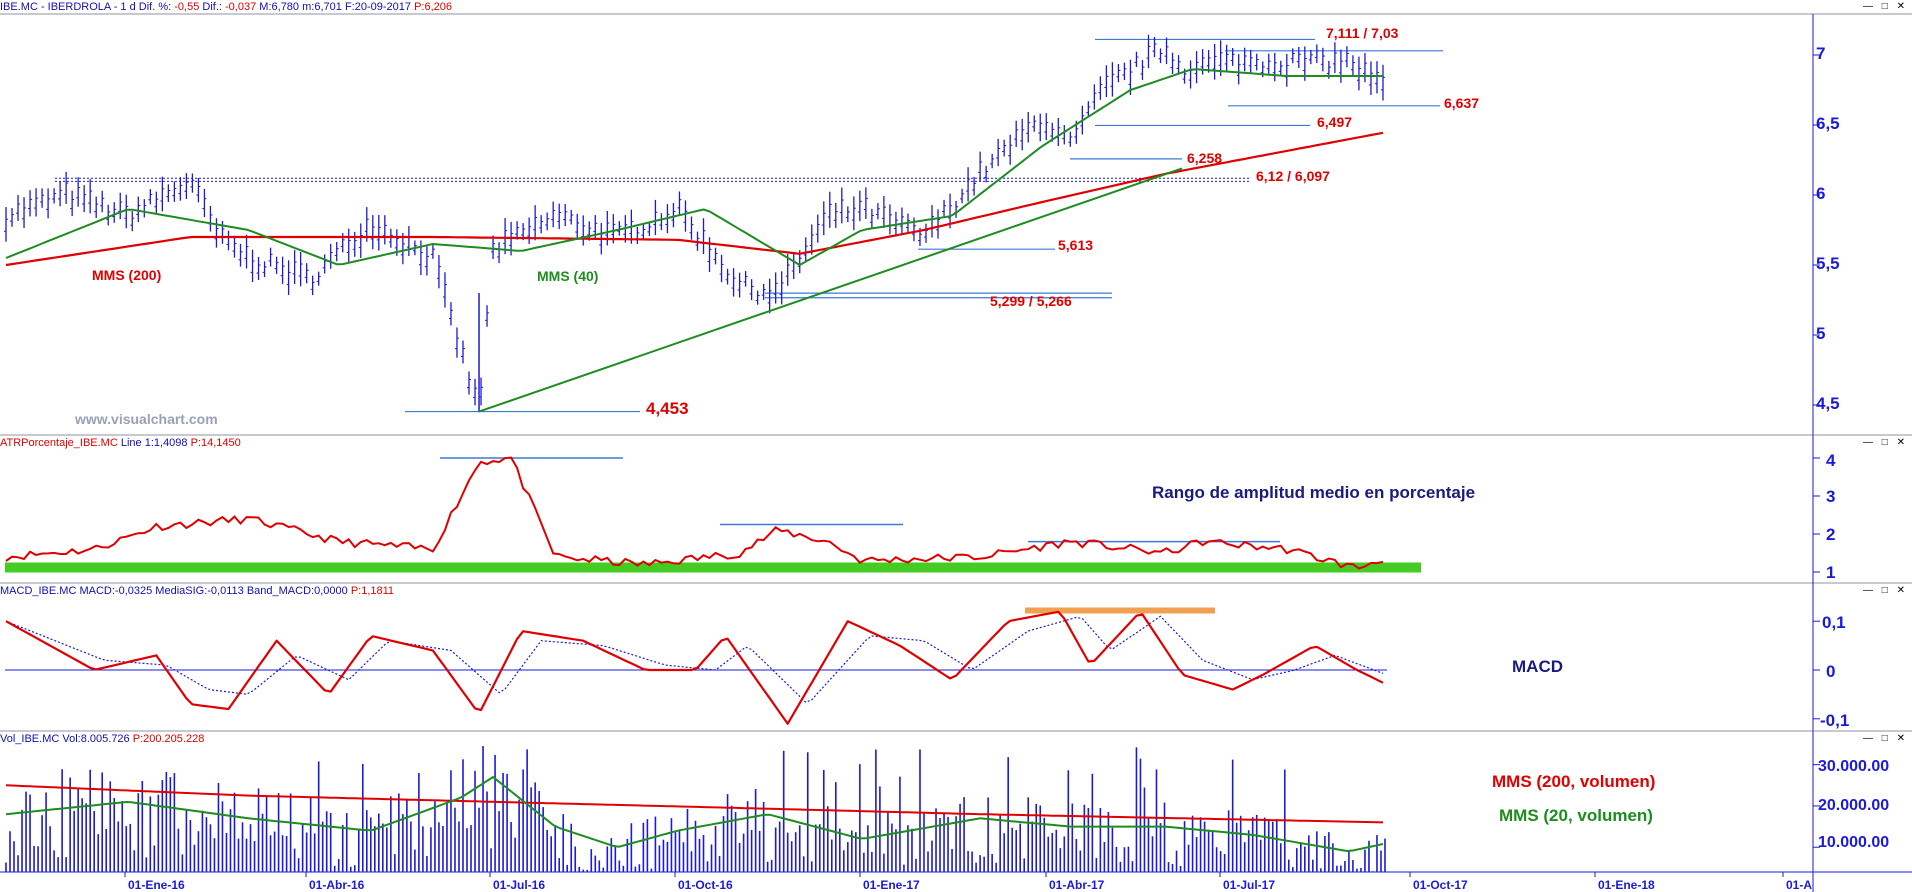 This screenshot has width=1912, height=892. What do you see at coordinates (225, 591) in the screenshot?
I see `macd-sig-value: -0,0113` at bounding box center [225, 591].